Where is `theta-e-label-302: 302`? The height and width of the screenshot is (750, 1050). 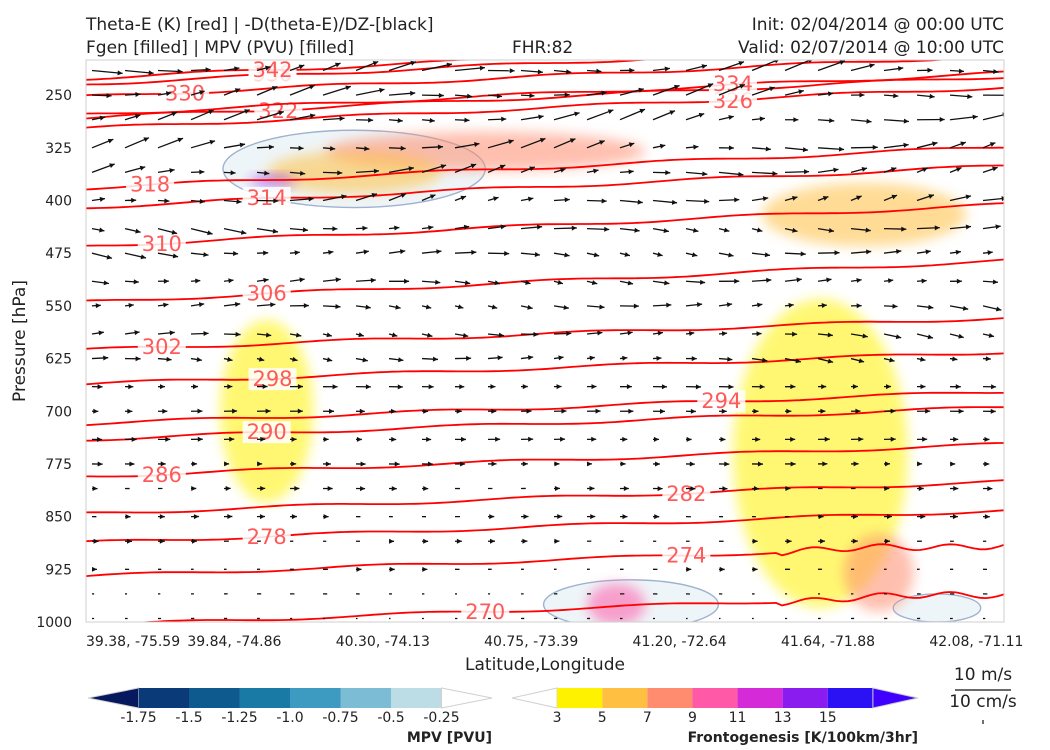
theta-e-label-302: 302 is located at coordinates (162, 347).